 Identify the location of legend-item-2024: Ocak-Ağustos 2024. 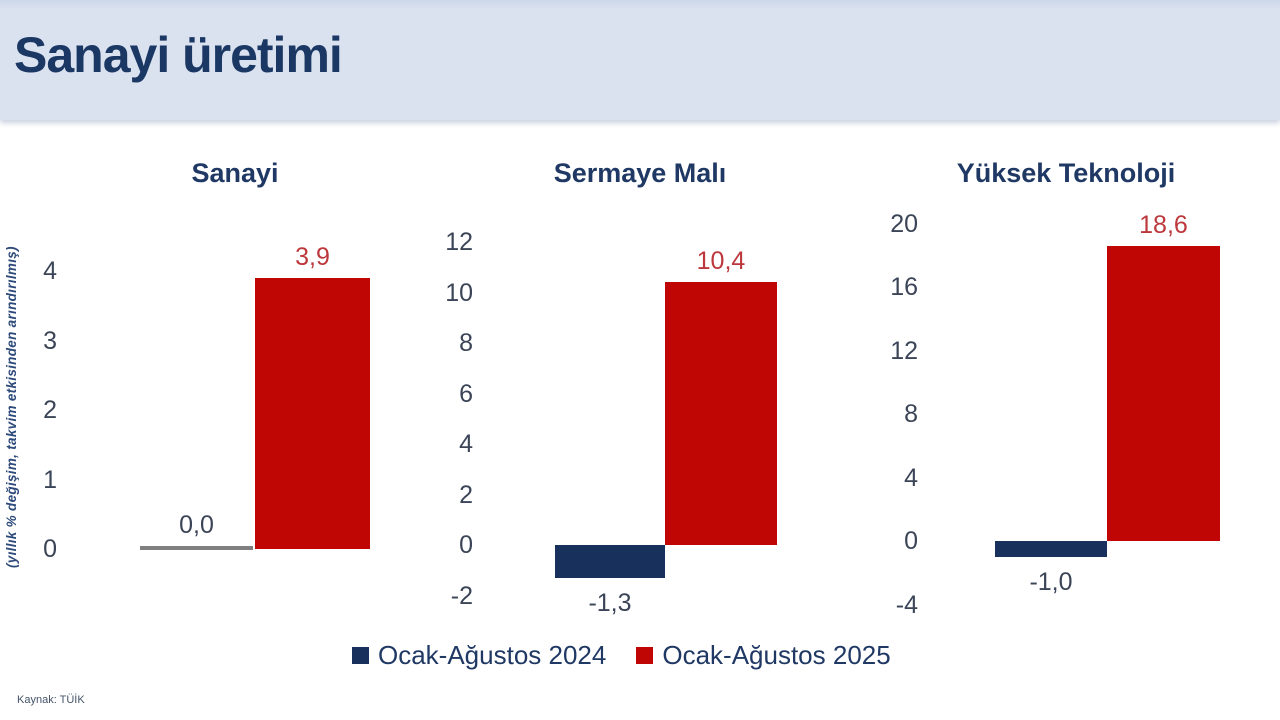
(479, 655).